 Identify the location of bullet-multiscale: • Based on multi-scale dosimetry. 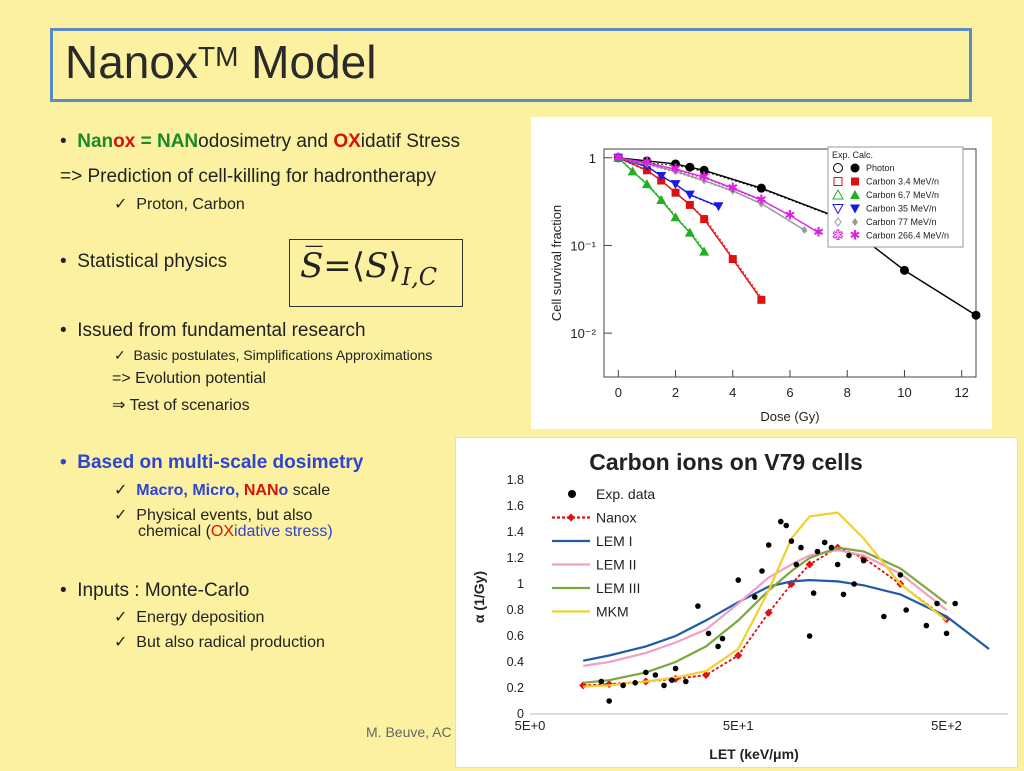
(212, 462).